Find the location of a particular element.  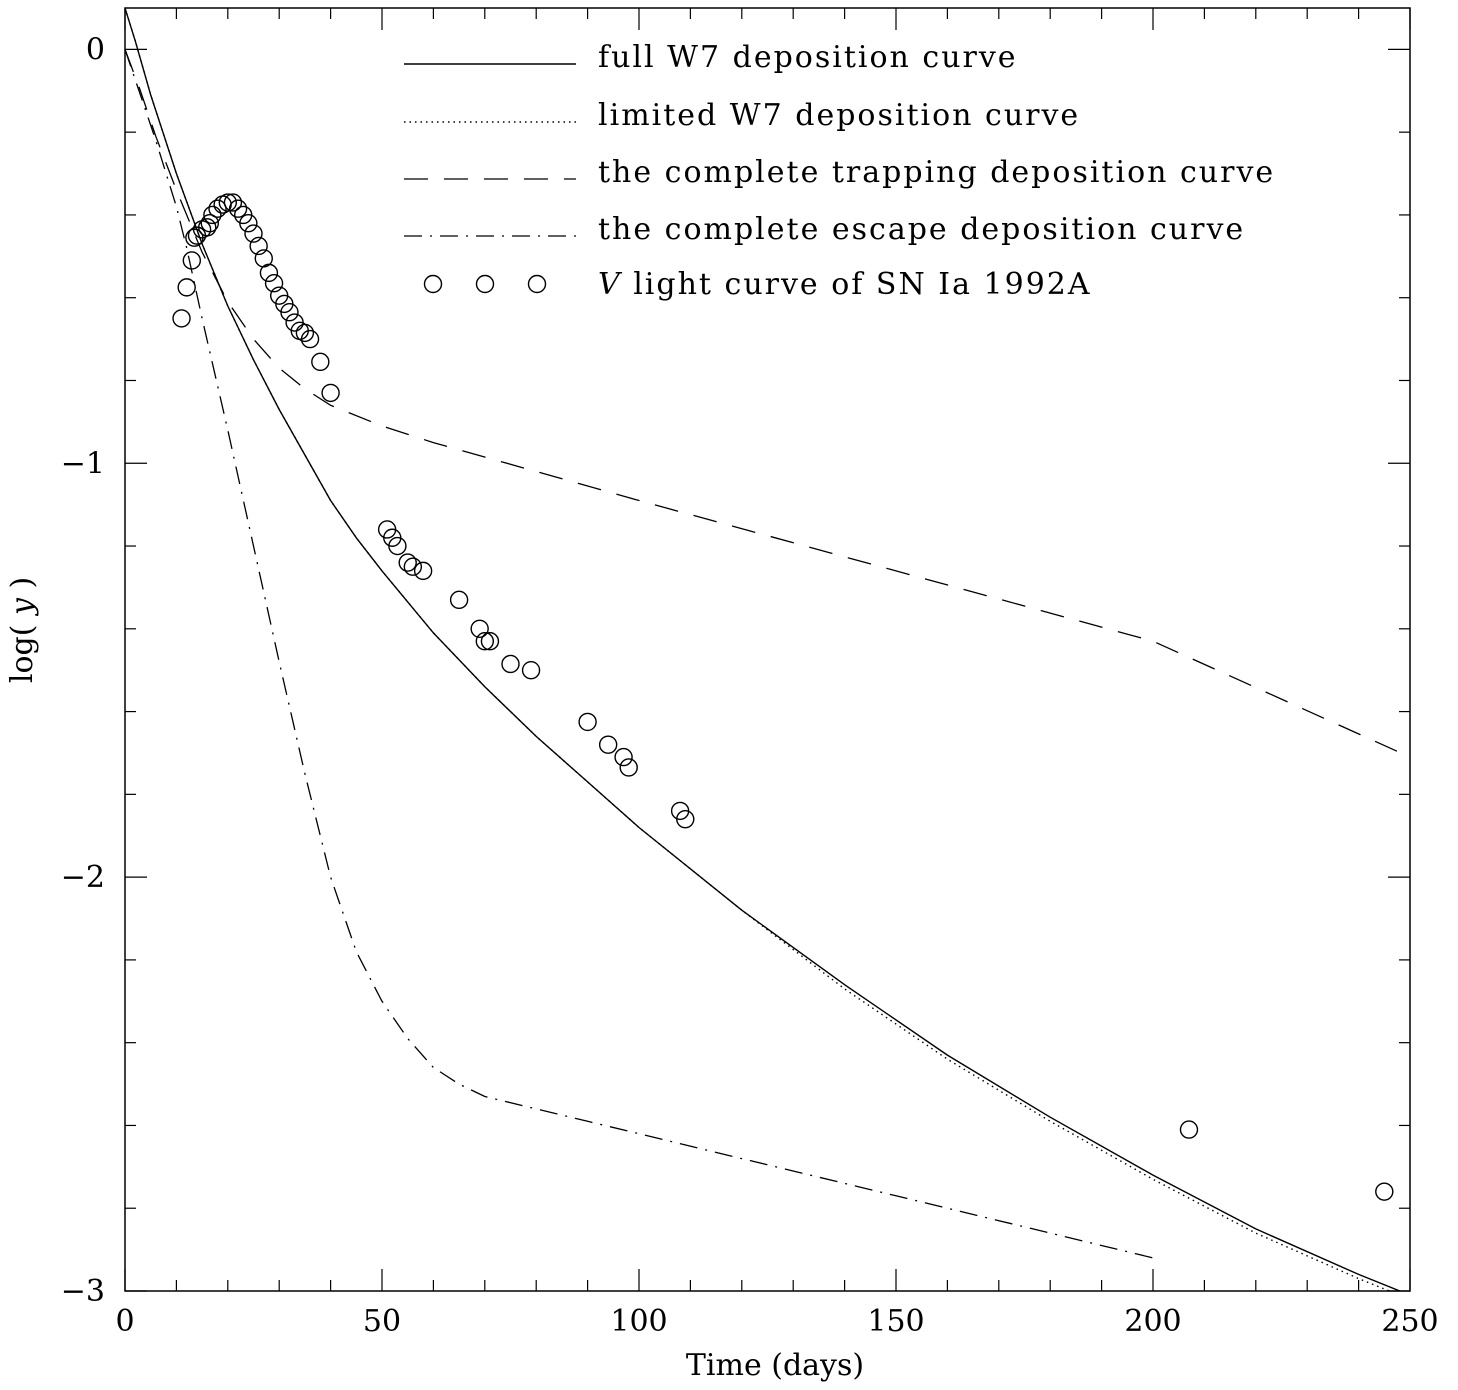

x-tick-label: 100 is located at coordinates (638, 1321).